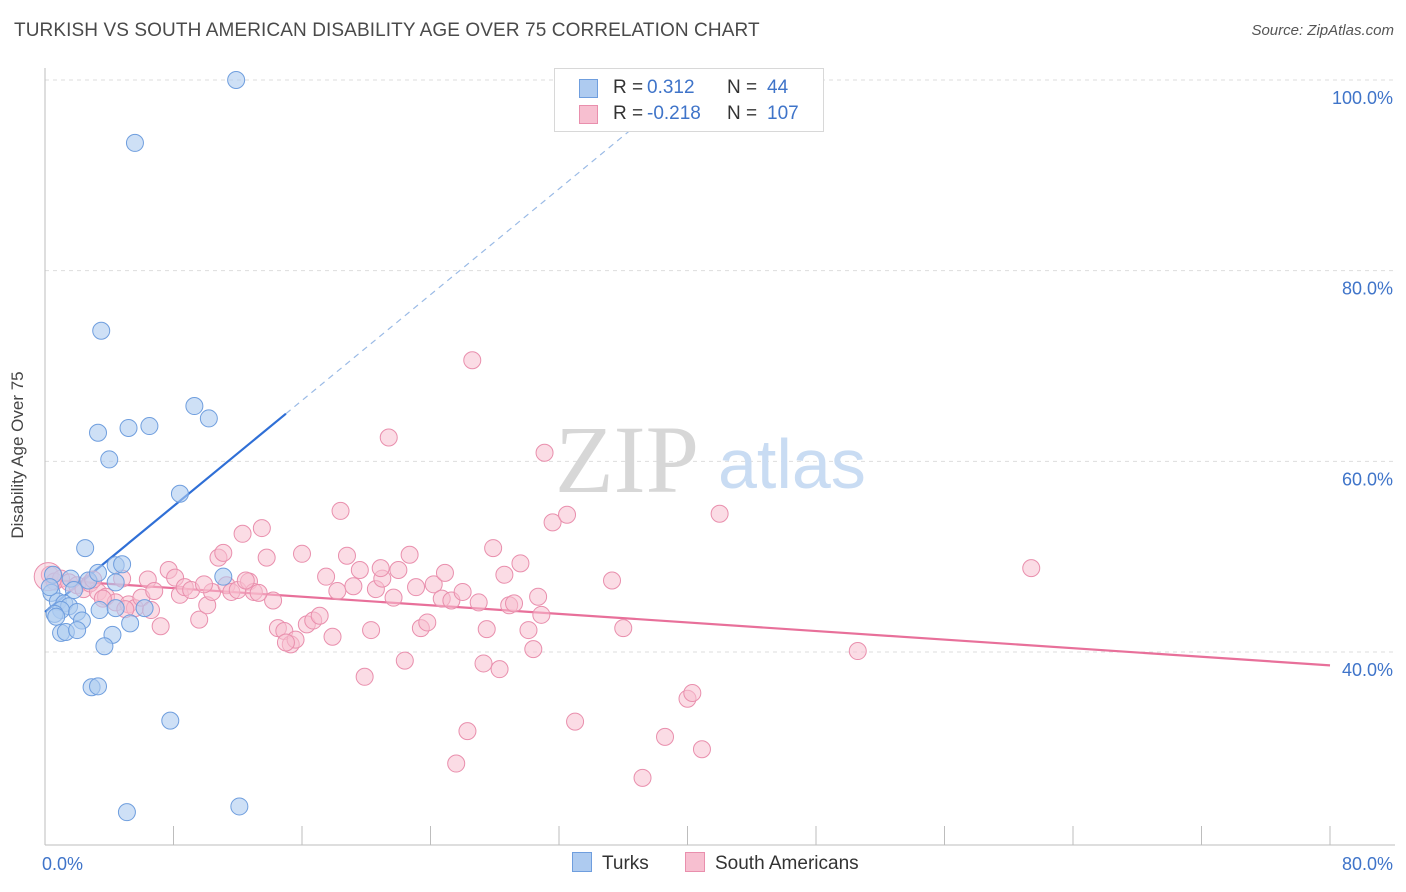  Describe the element at coordinates (695, 862) in the screenshot. I see `south-legend-swatch` at that location.